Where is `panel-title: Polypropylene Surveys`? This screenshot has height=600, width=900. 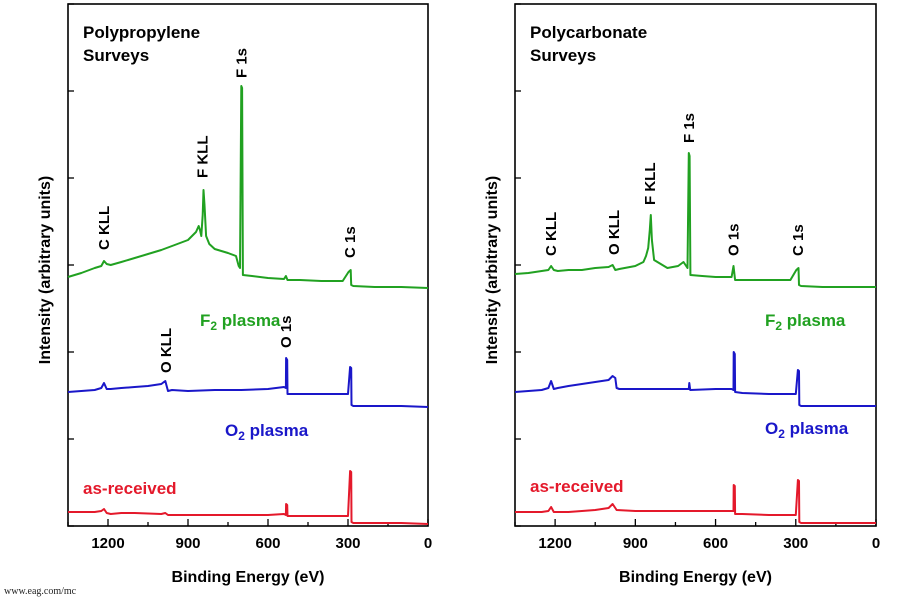 panel-title: Polypropylene Surveys is located at coordinates (141, 44).